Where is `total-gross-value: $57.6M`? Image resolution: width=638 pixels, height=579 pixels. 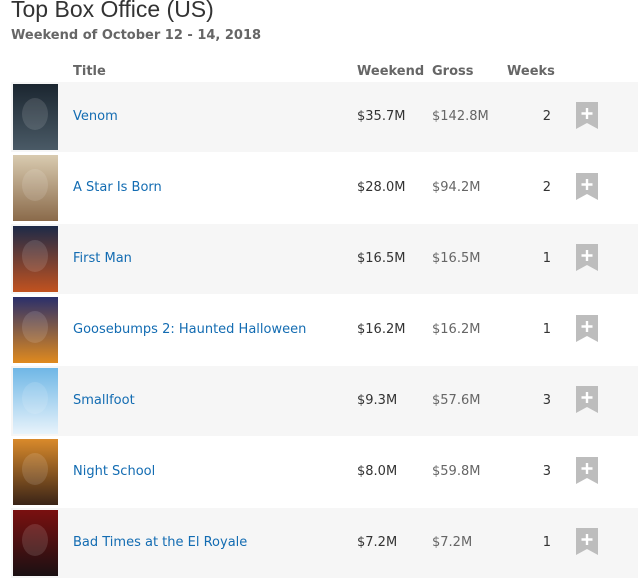
total-gross-value: $57.6M is located at coordinates (456, 400).